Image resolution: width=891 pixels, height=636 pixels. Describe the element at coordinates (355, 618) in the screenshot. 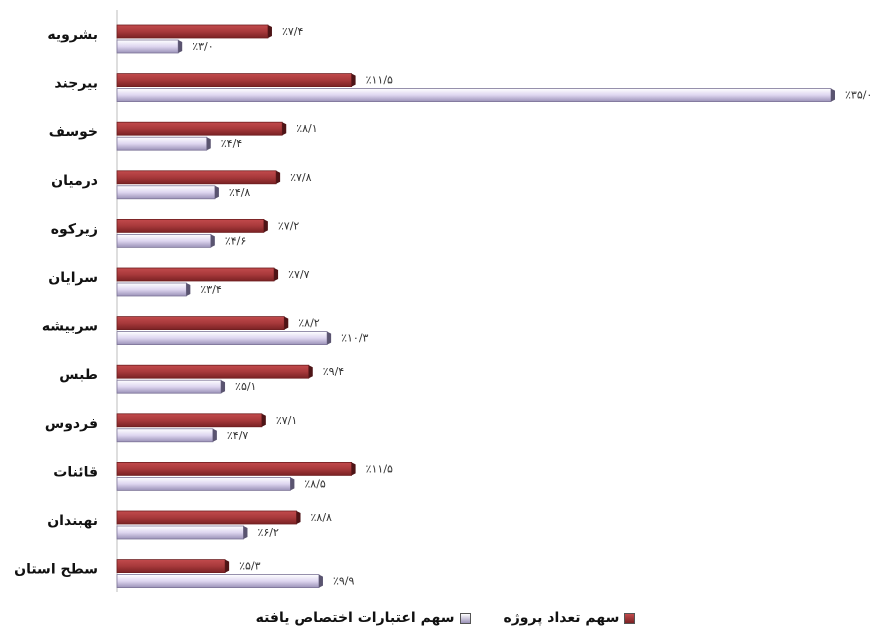

I see `legend-label-allocated-credits: سهم اعتبارات اختصاص یافته` at that location.